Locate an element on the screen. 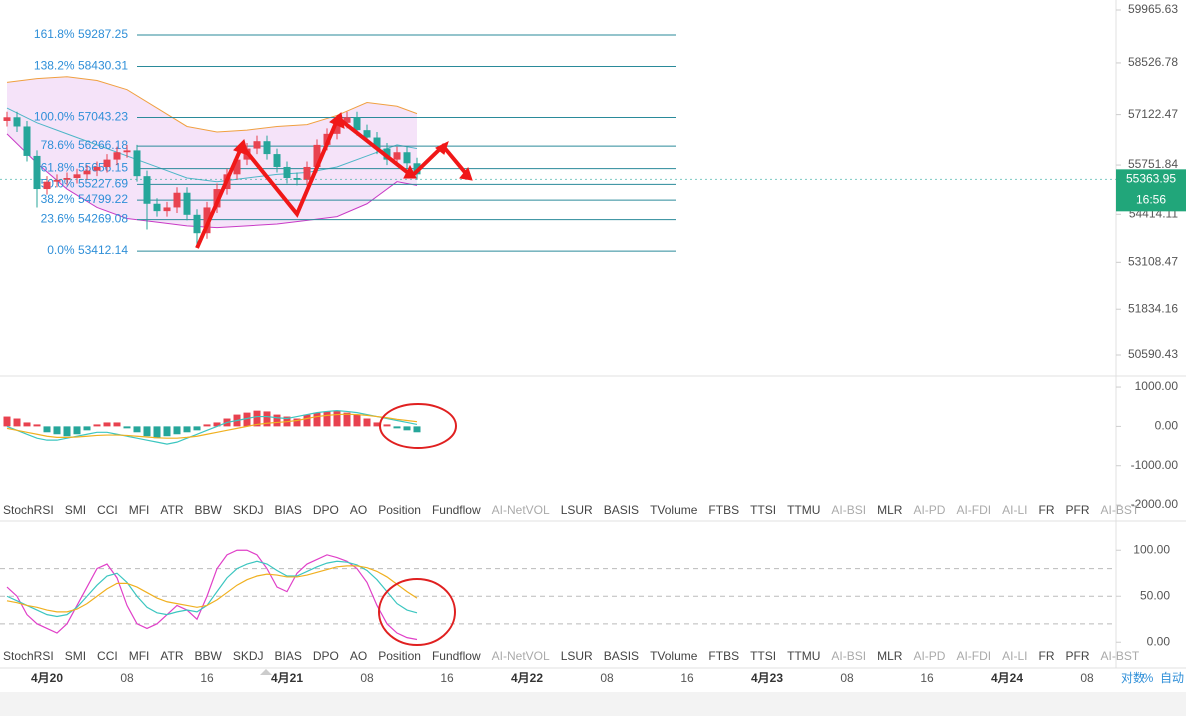 The width and height of the screenshot is (1186, 716). fib-pct: 161.8% is located at coordinates (54, 34).